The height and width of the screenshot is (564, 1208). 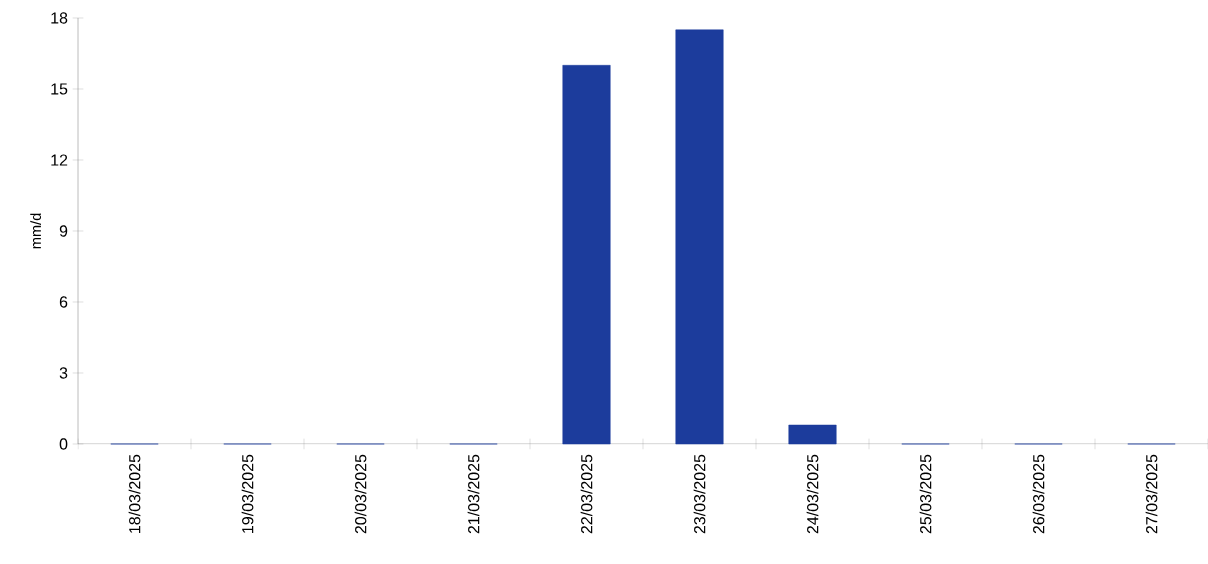 What do you see at coordinates (63, 373) in the screenshot?
I see `y-tick-label: 3` at bounding box center [63, 373].